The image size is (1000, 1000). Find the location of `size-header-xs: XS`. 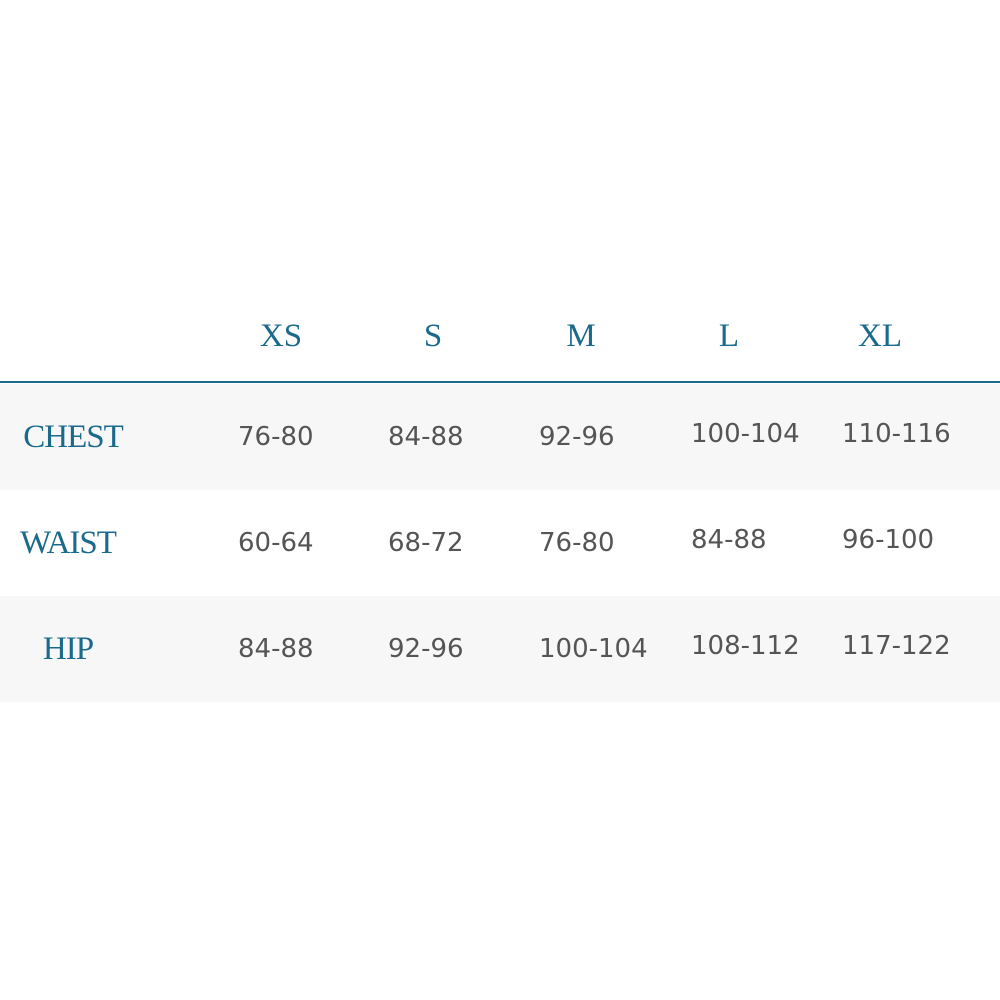

size-header-xs: XS is located at coordinates (281, 336).